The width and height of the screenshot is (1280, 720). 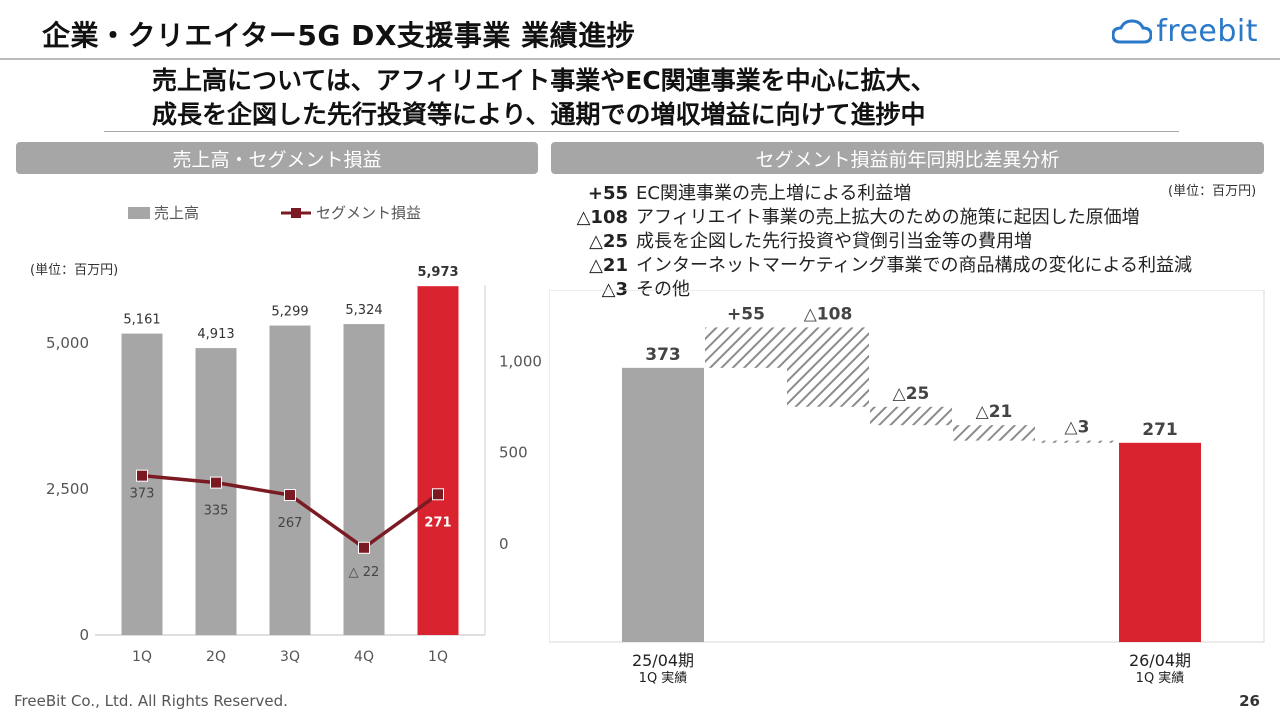 What do you see at coordinates (67, 343) in the screenshot?
I see `y-tick-left: 5,000` at bounding box center [67, 343].